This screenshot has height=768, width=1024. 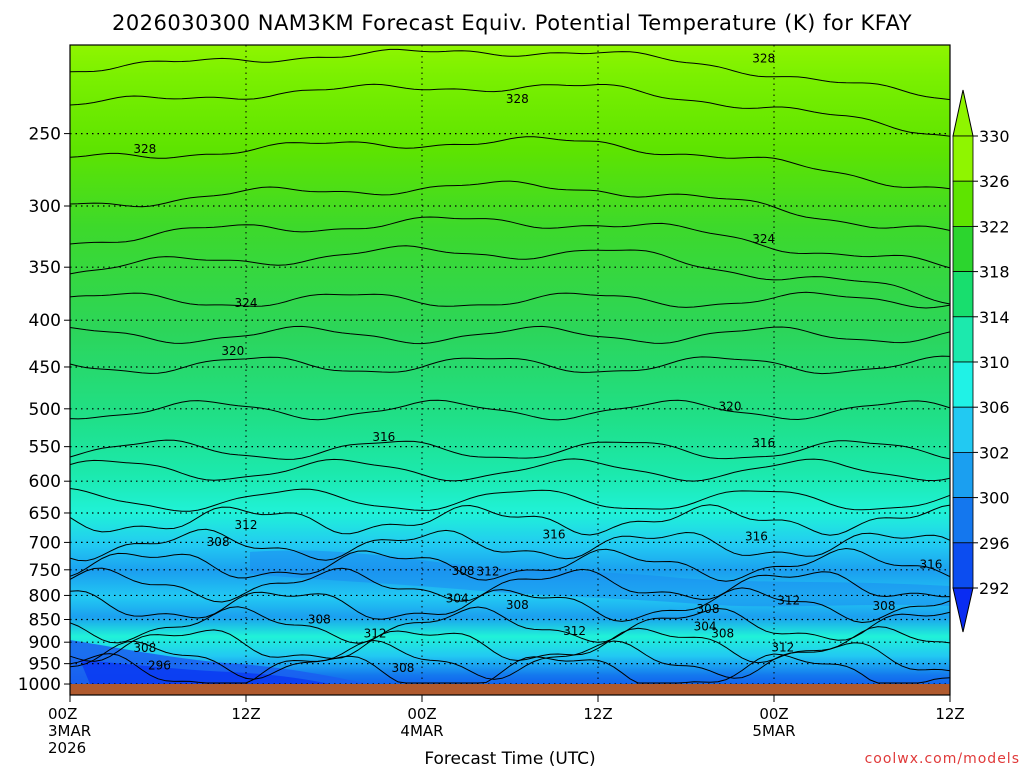 What do you see at coordinates (994, 362) in the screenshot?
I see `colorbar-label: 310` at bounding box center [994, 362].